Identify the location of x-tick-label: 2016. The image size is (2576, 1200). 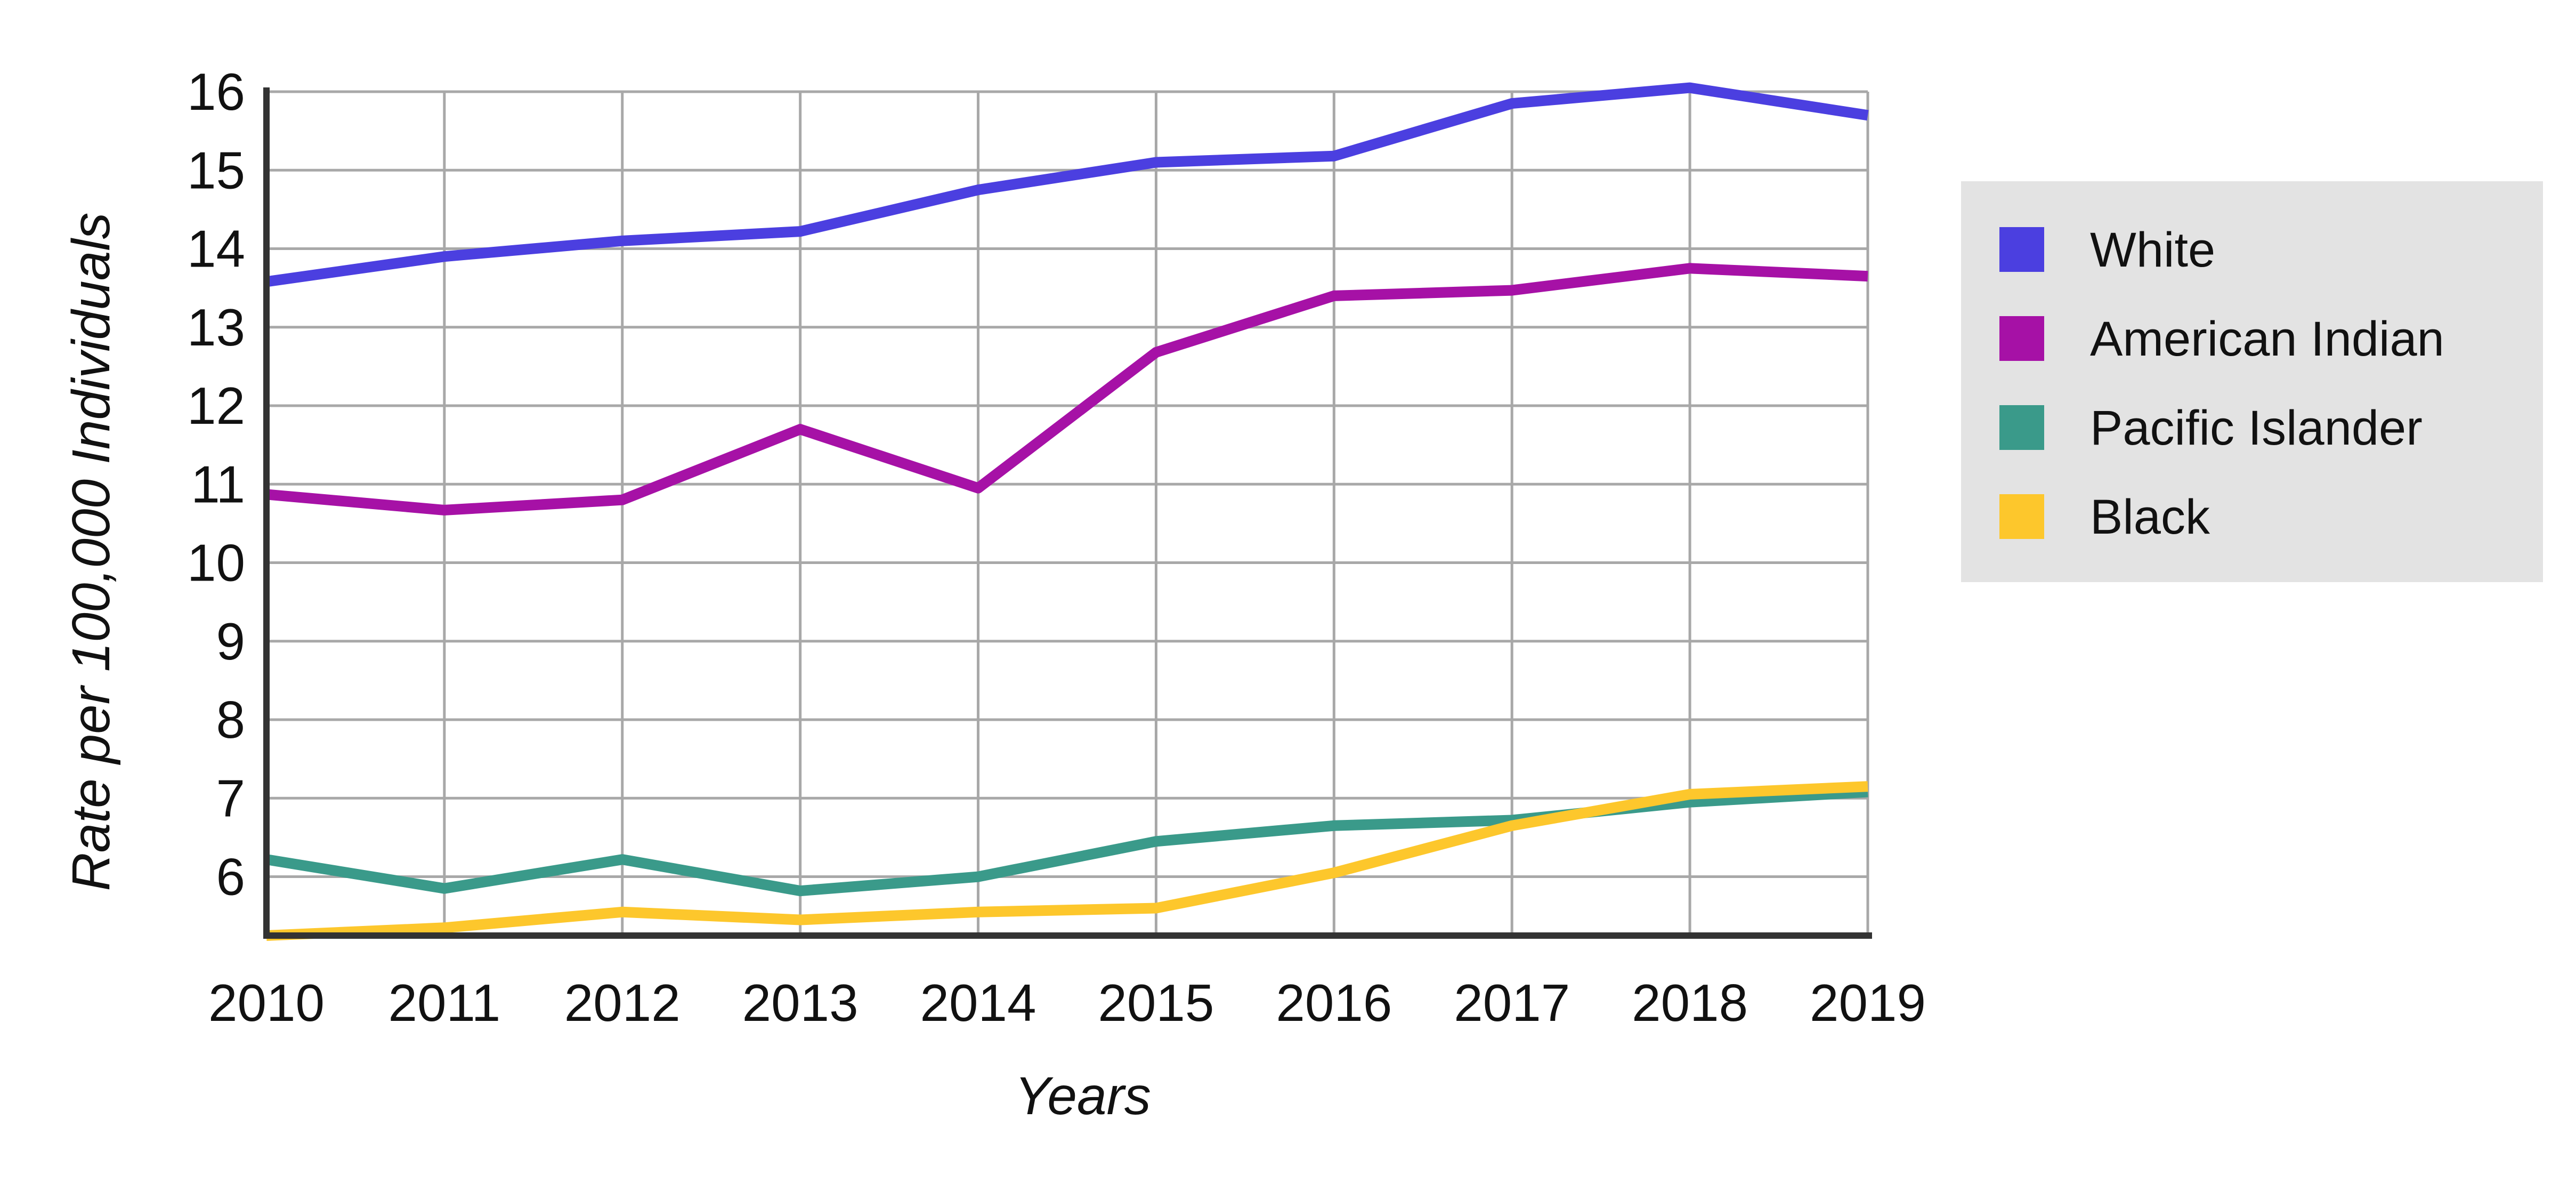
(1334, 1002).